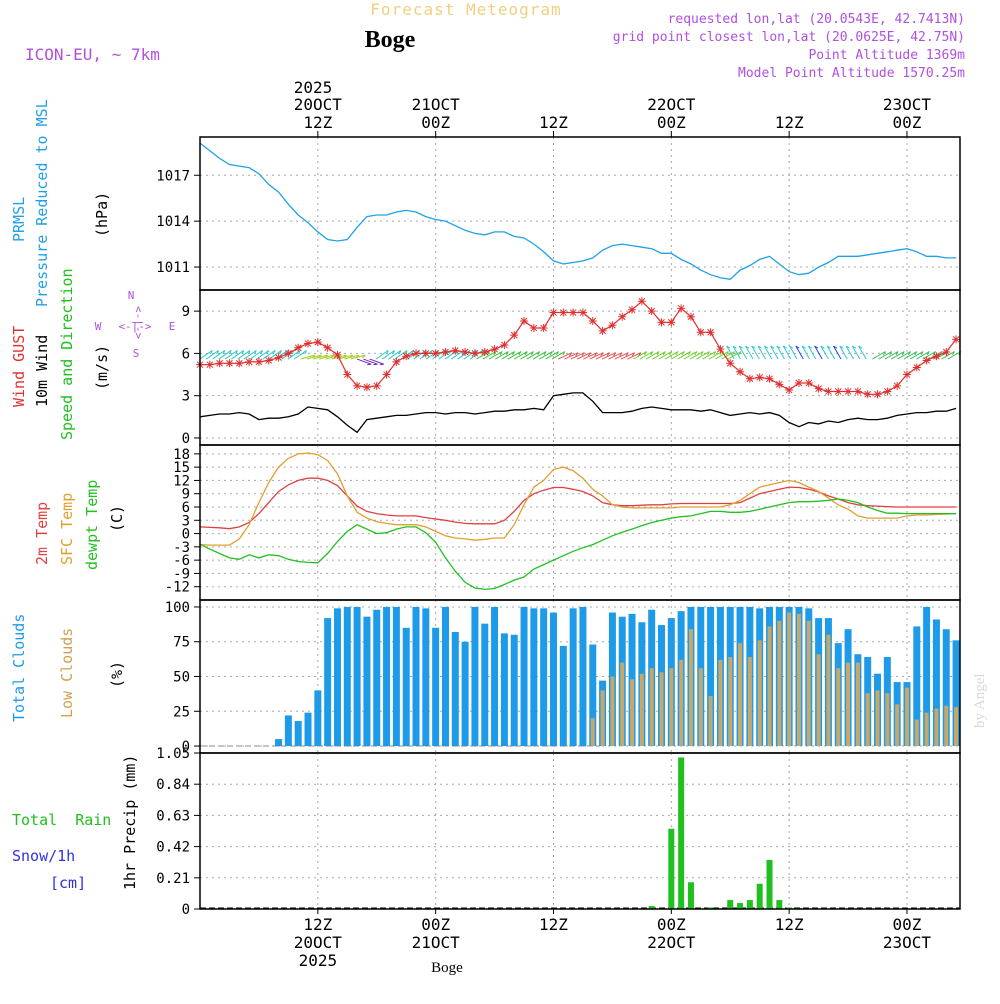 The image size is (1000, 1004). Describe the element at coordinates (173, 848) in the screenshot. I see `y-tick-label: 0.42` at that location.